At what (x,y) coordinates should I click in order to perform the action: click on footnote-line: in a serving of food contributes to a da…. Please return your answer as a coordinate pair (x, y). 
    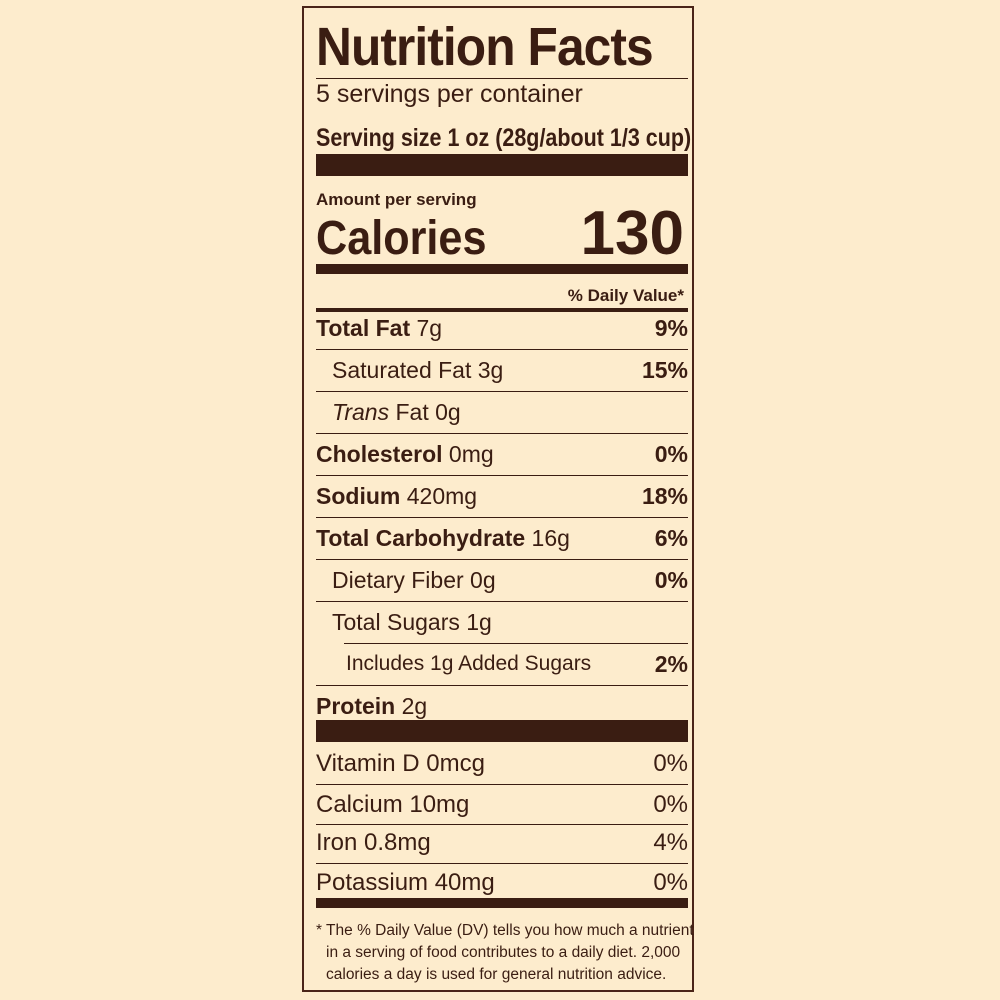
    Looking at the image, I should click on (503, 952).